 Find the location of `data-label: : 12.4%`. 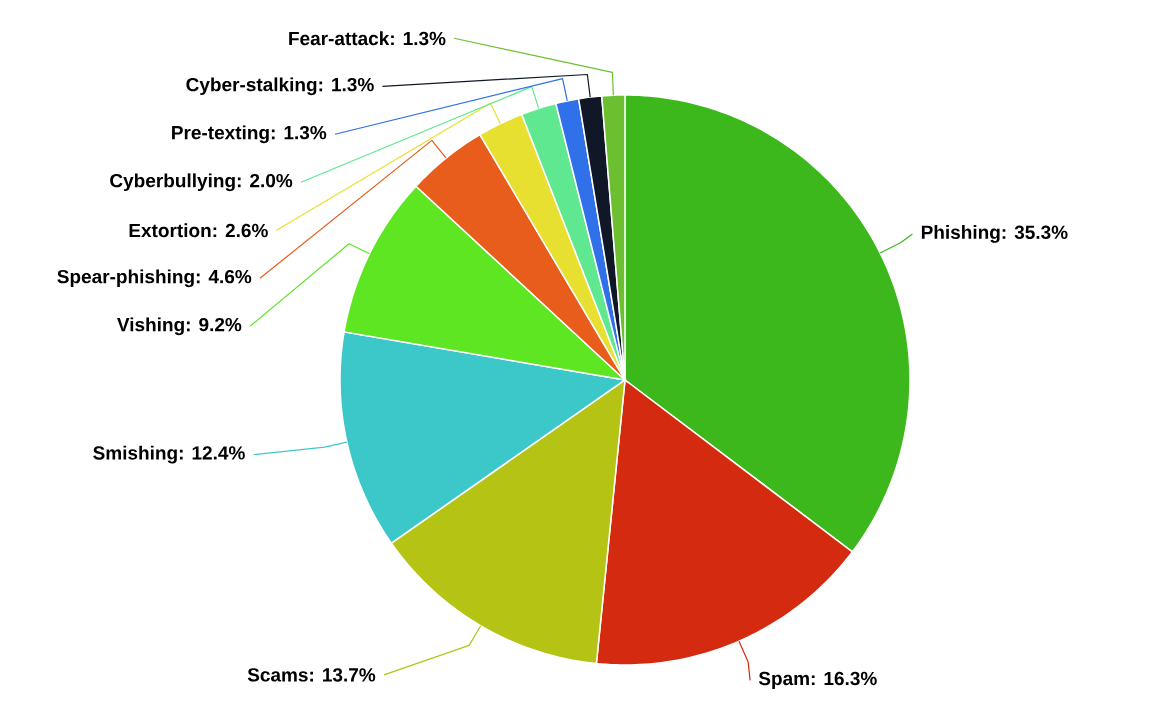

data-label: : 12.4% is located at coordinates (212, 453).